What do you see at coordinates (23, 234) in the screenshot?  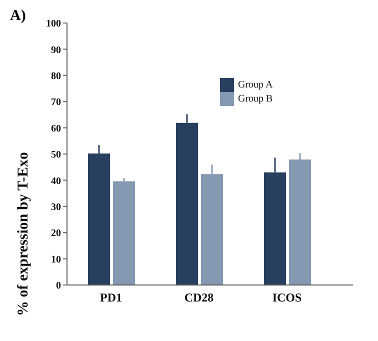 I see `y-axis-title: % of expression by T-Exo` at bounding box center [23, 234].